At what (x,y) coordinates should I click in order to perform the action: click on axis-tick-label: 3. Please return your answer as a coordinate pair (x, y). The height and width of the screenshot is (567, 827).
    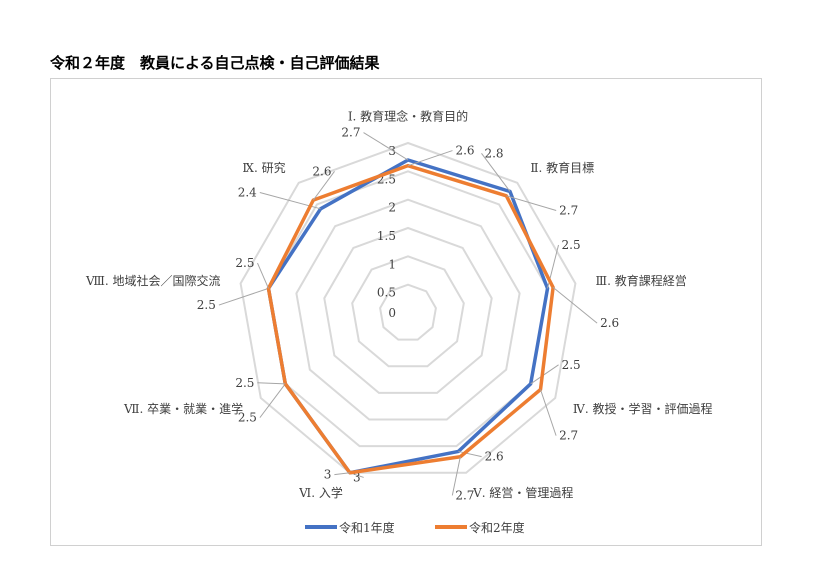
    Looking at the image, I should click on (392, 151).